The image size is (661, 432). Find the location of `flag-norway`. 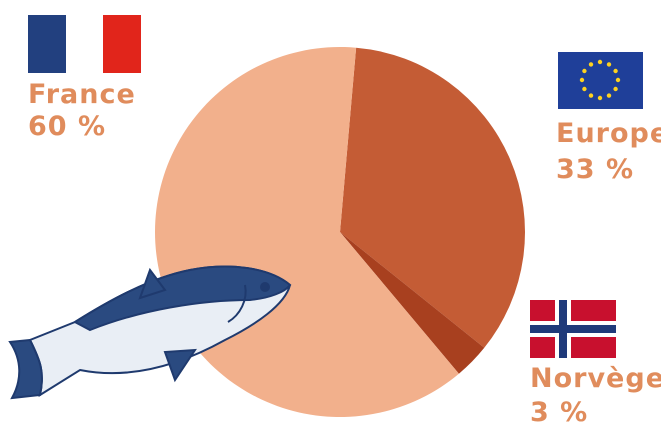

flag-norway is located at coordinates (573, 329).